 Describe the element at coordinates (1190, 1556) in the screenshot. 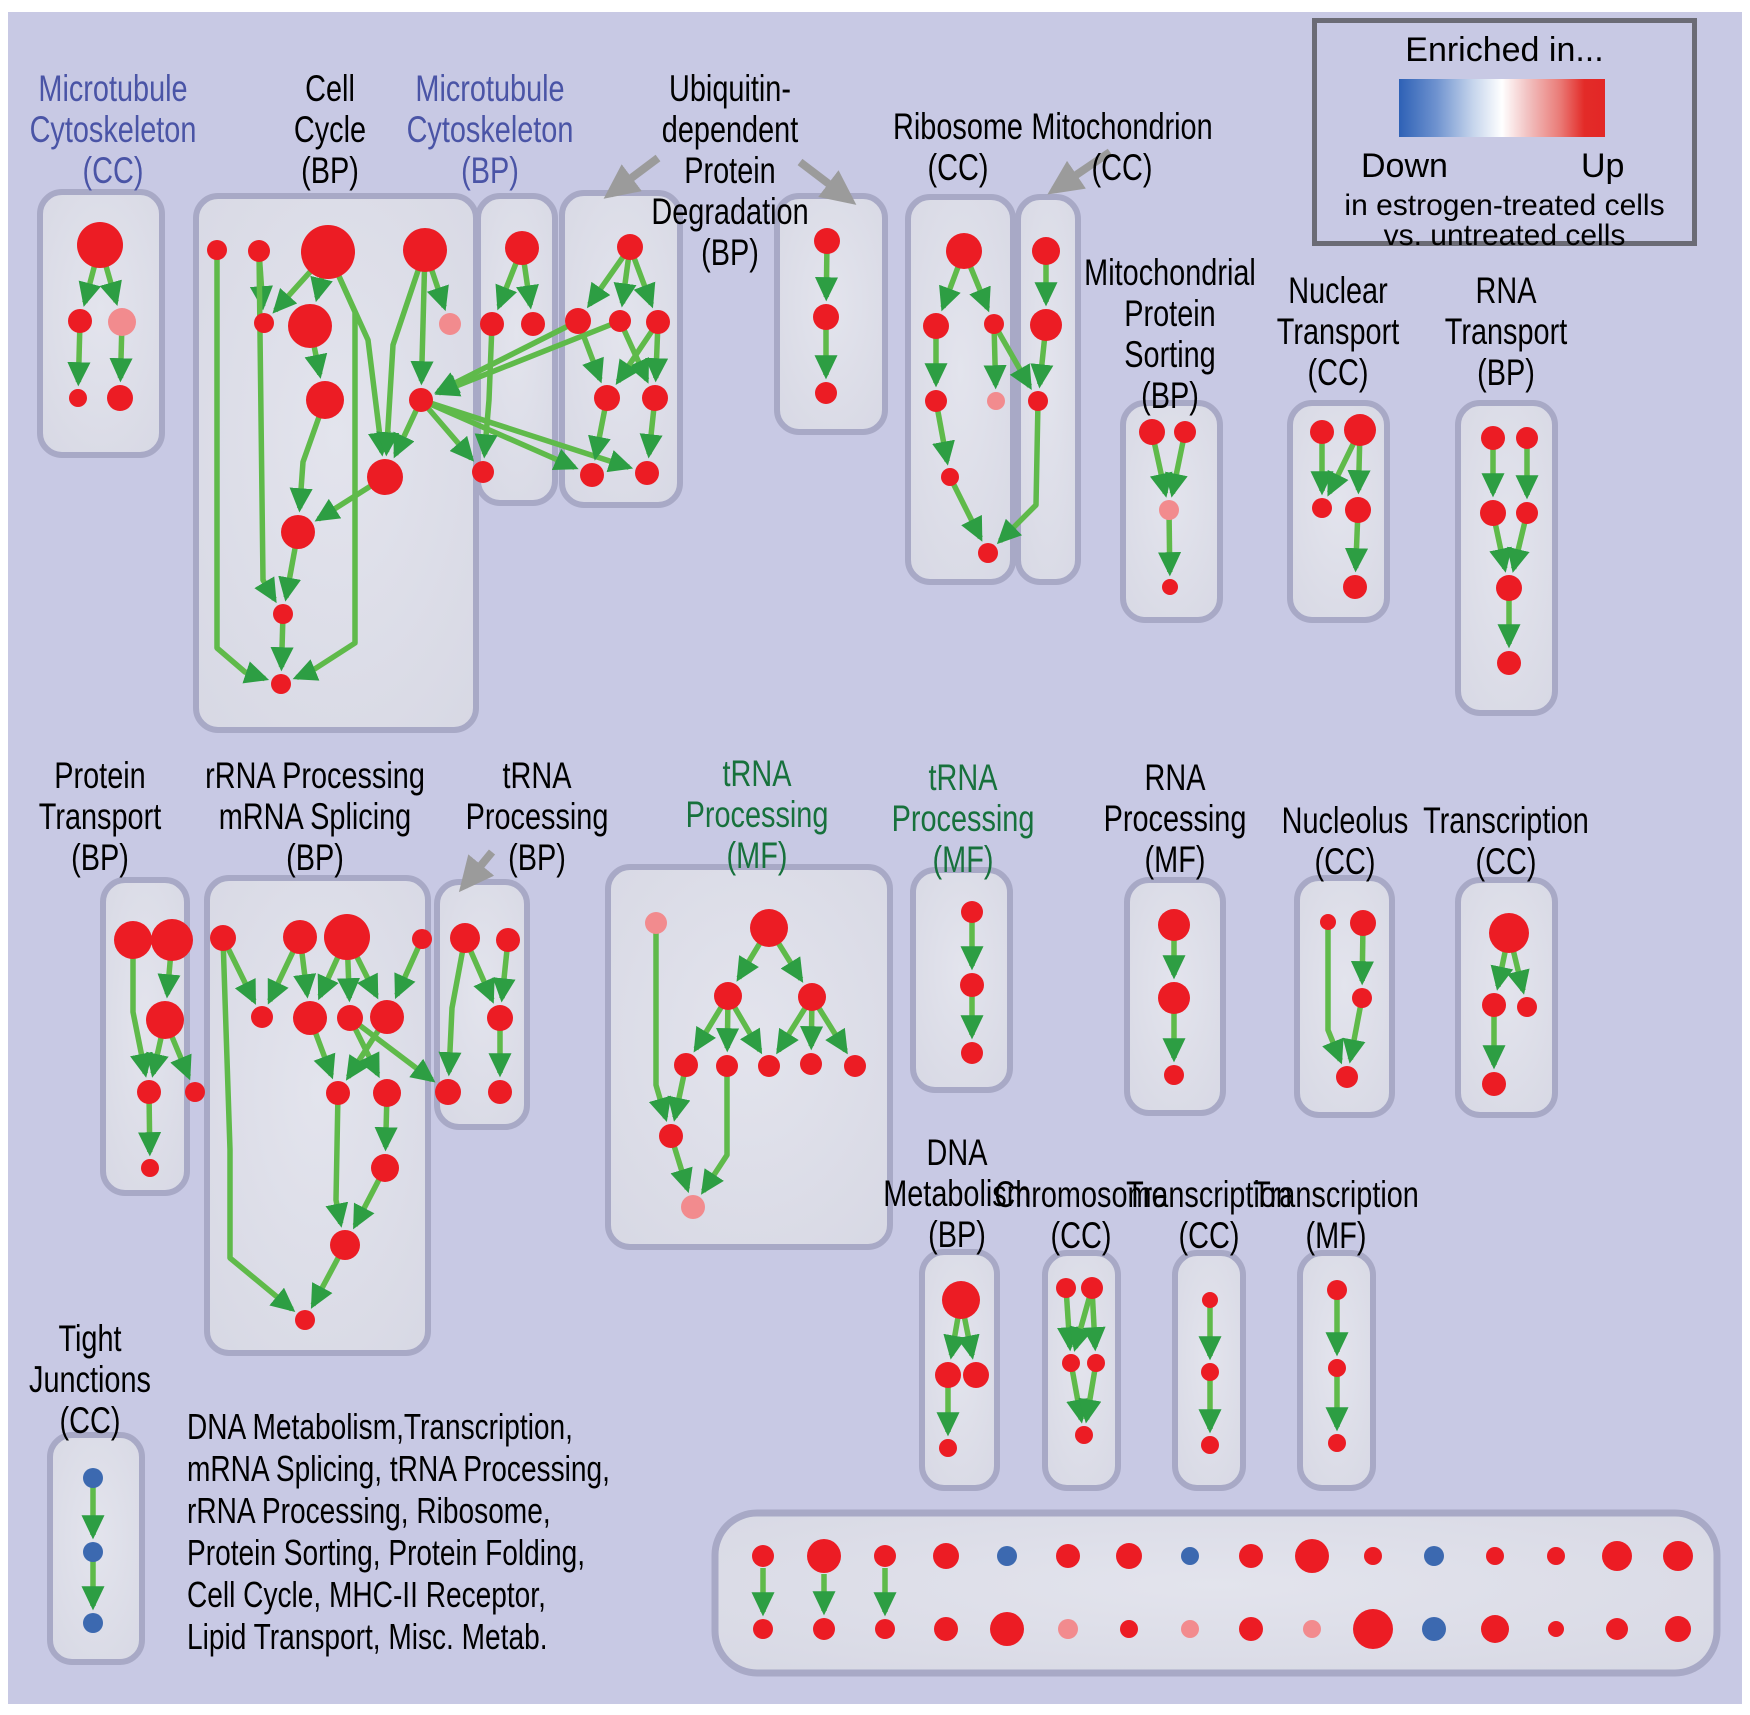

I see `node-grid-col8-top` at that location.